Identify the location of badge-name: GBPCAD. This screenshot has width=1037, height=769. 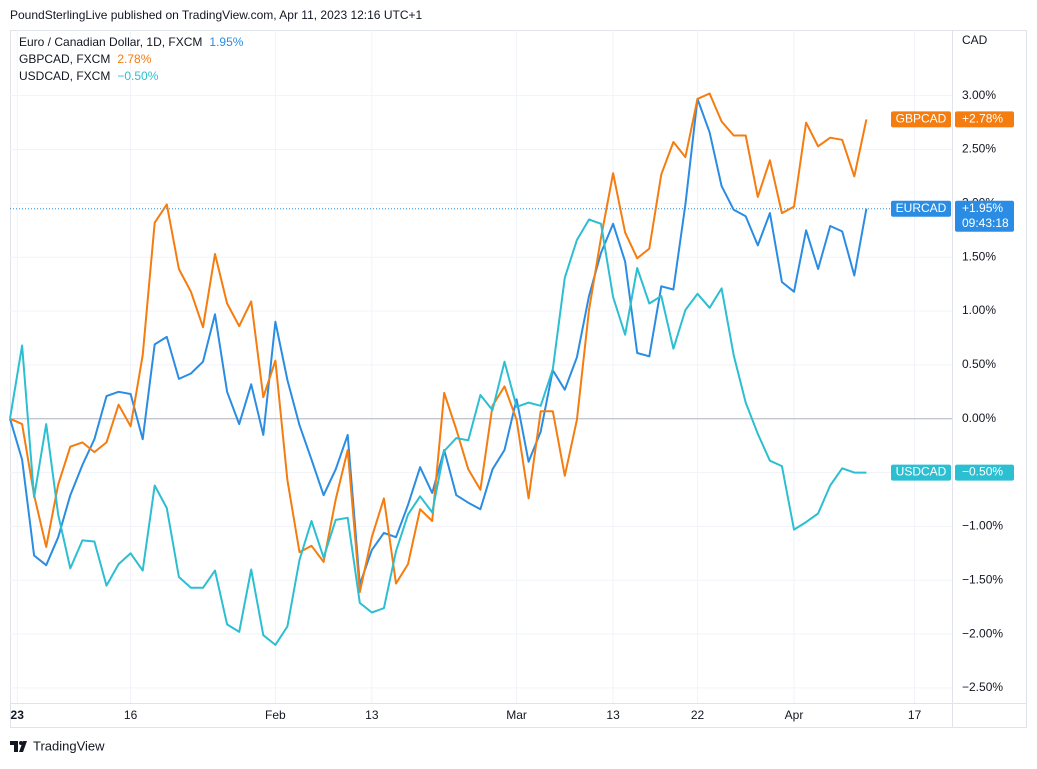
(921, 119).